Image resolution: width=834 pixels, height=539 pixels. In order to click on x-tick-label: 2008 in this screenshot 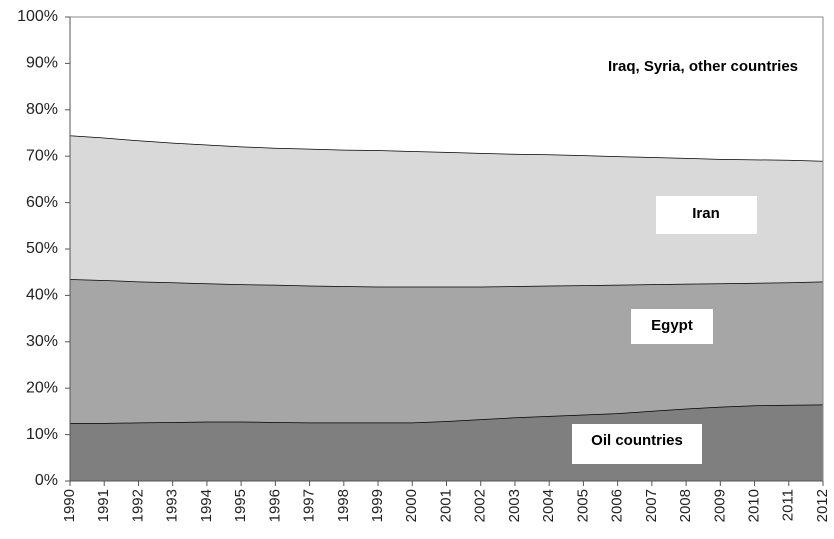, I will do `click(685, 505)`.